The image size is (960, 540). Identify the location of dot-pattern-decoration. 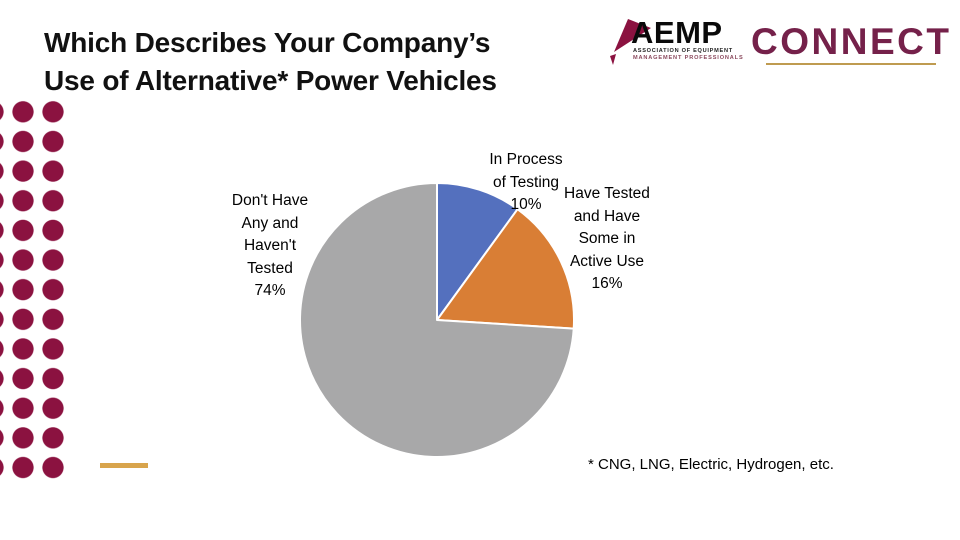
(34, 290).